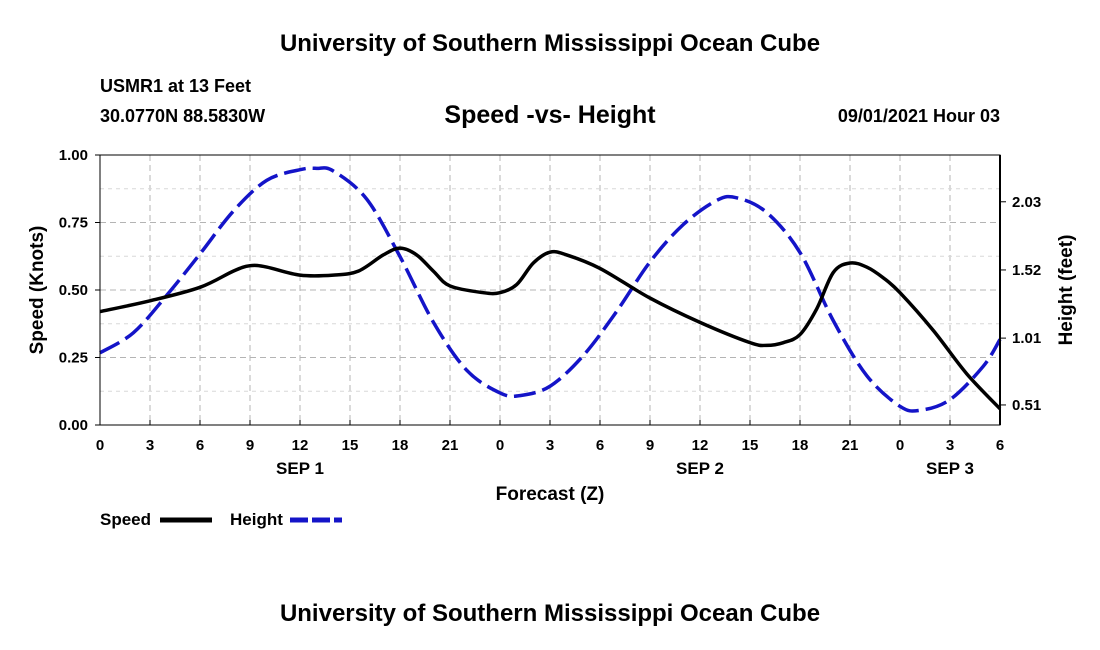  Describe the element at coordinates (73, 425) in the screenshot. I see `y-tick-label: 0.00` at that location.